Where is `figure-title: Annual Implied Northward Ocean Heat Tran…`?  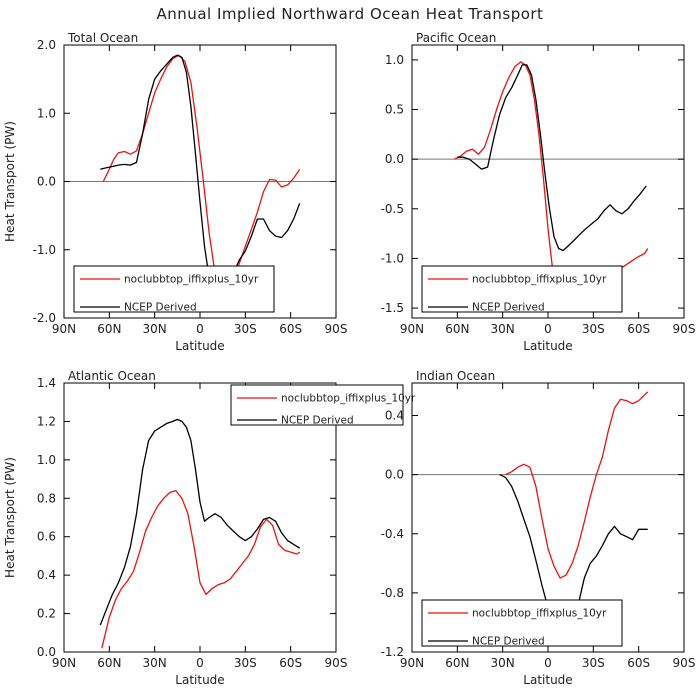
figure-title: Annual Implied Northward Ocean Heat Tran… is located at coordinates (350, 14).